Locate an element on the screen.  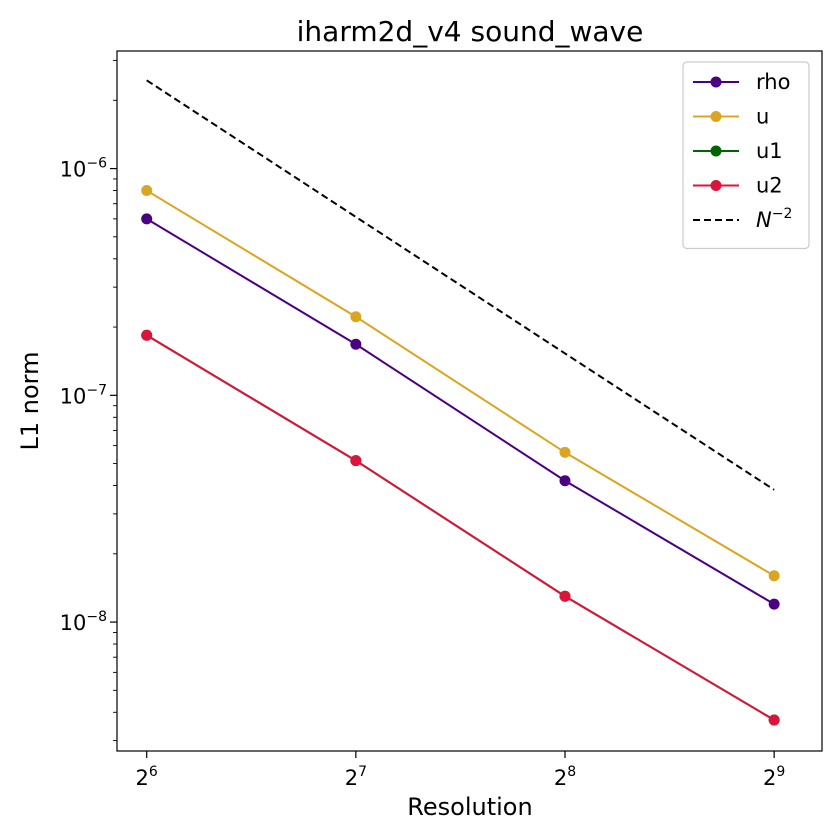
legend-label: rho is located at coordinates (773, 82).